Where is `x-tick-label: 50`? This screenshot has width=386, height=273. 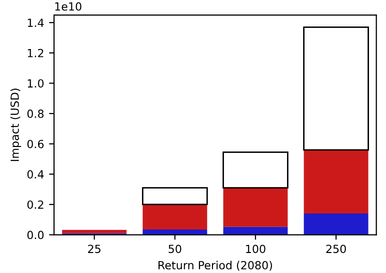 x-tick-label: 50 is located at coordinates (175, 249).